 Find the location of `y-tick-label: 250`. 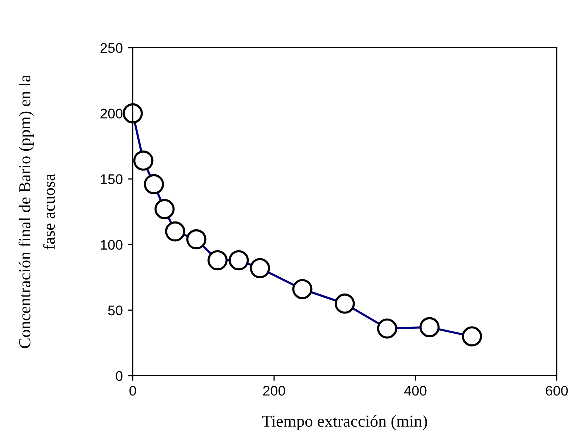

y-tick-label: 250 is located at coordinates (111, 48).